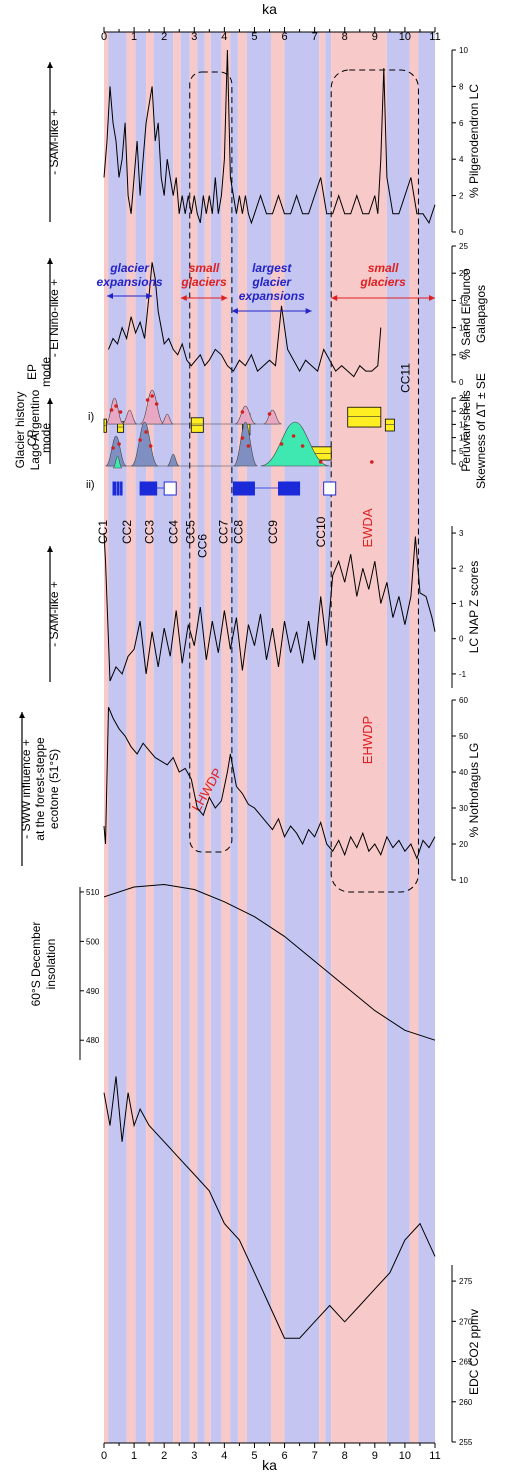  I want to click on y-tick-label: 20, so click(463, 844).